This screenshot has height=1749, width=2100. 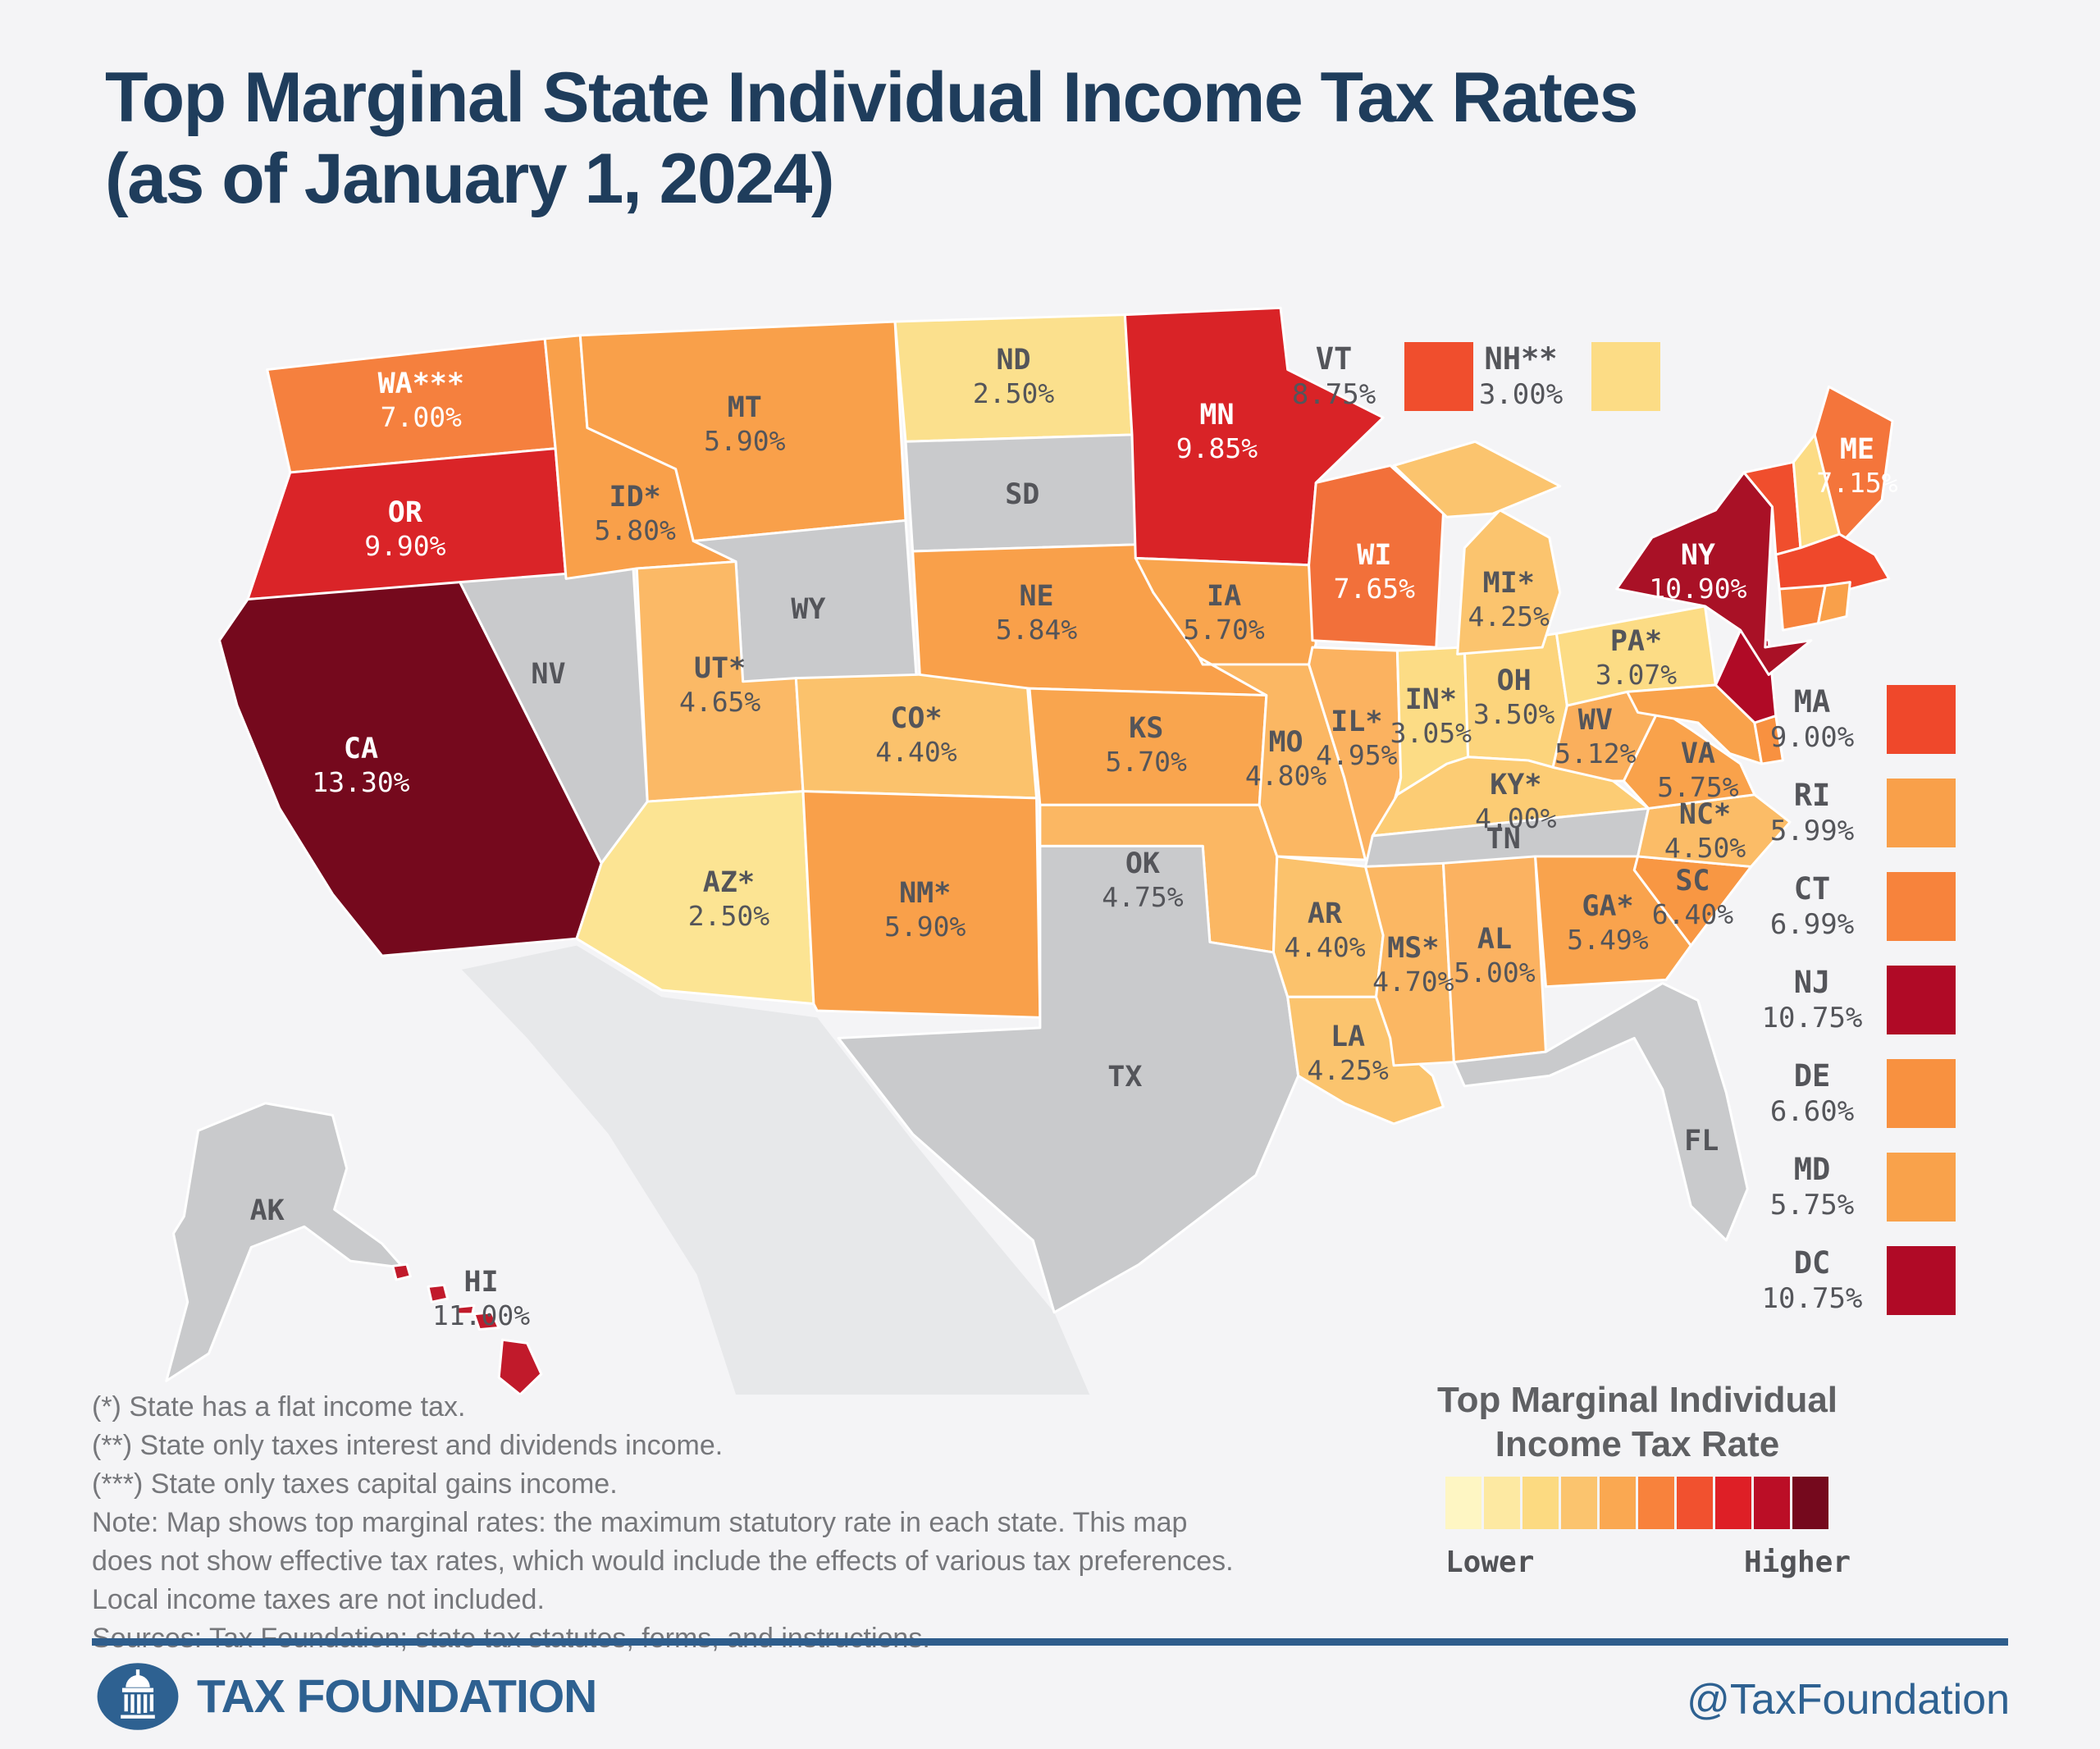 I want to click on legend-entry-NJ: NJ 10.75%, so click(x=1854, y=1000).